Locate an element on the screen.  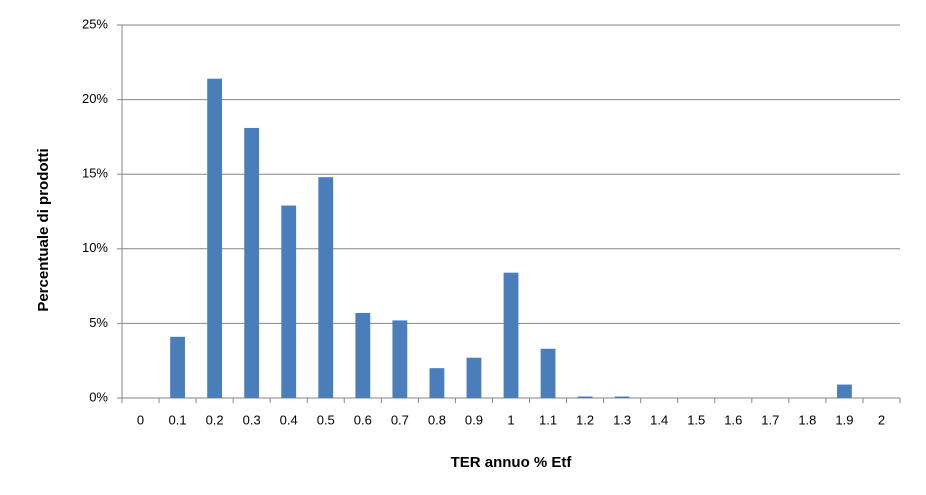
y-axis-title: Percentuale di prodotti is located at coordinates (43, 229).